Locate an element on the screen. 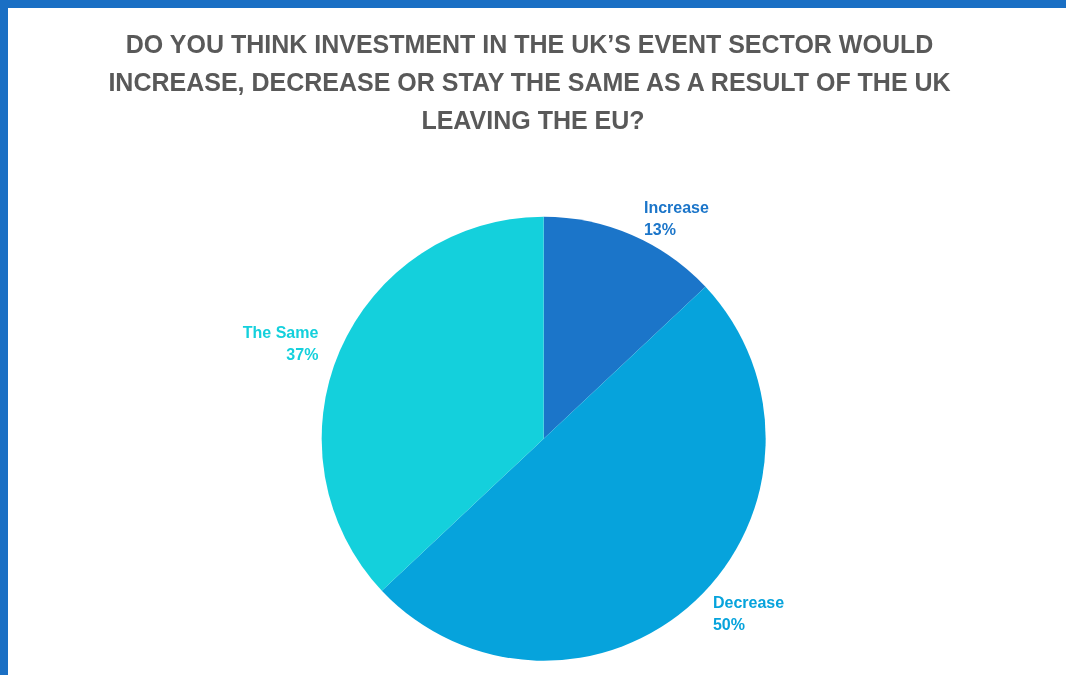  slice-label: Decrease is located at coordinates (748, 603).